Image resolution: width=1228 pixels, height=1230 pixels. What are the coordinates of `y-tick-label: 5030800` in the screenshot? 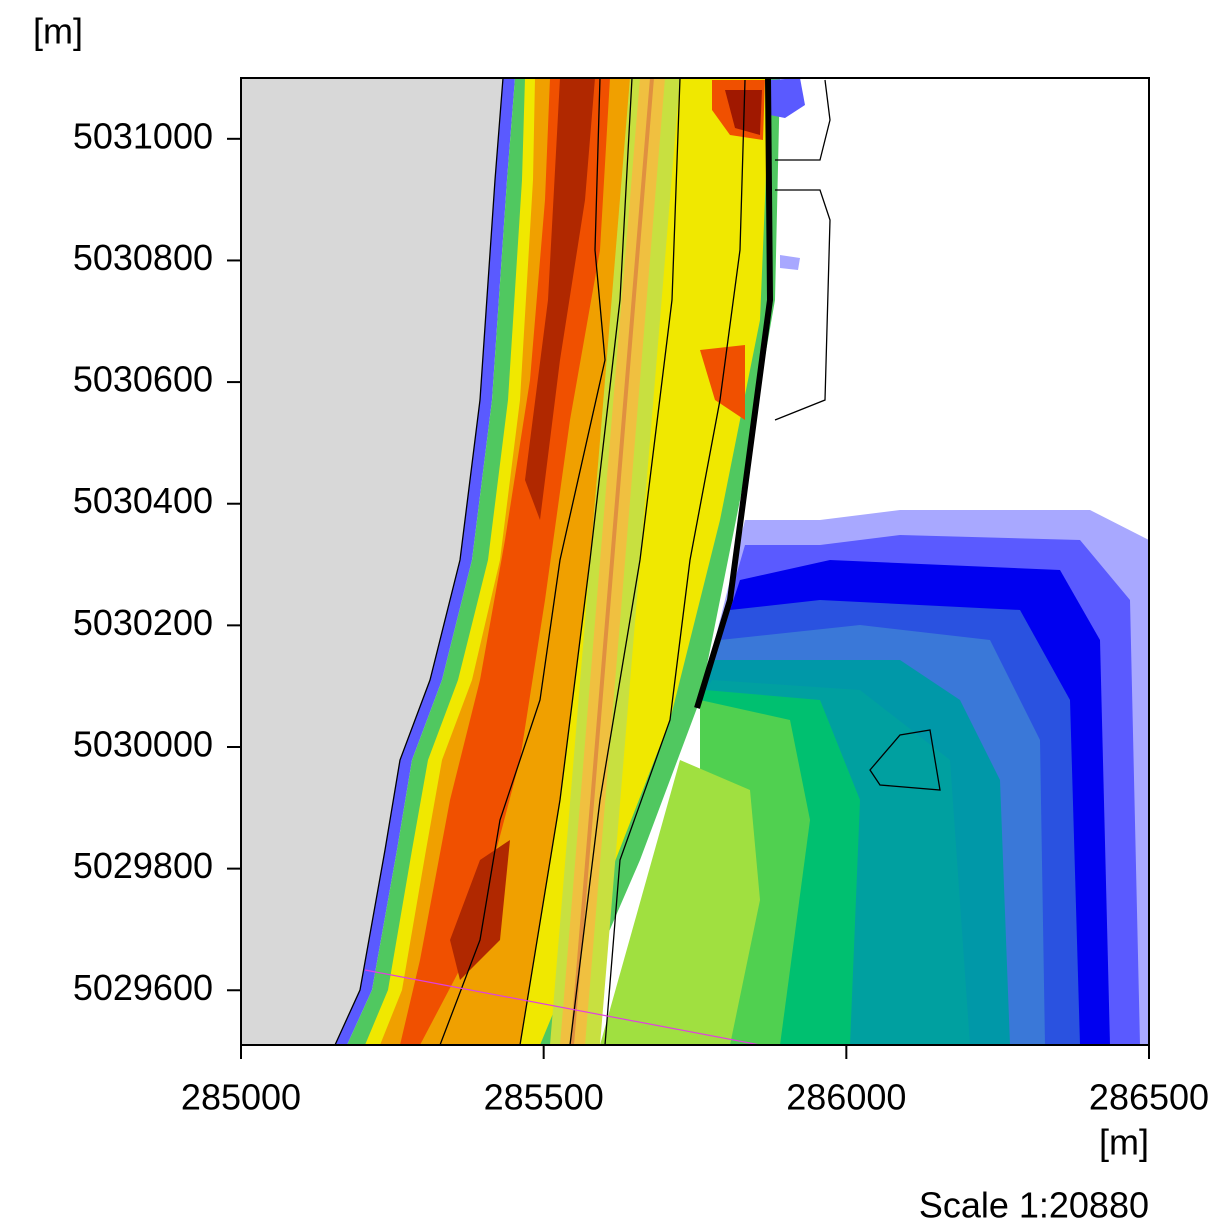 It's located at (143, 257).